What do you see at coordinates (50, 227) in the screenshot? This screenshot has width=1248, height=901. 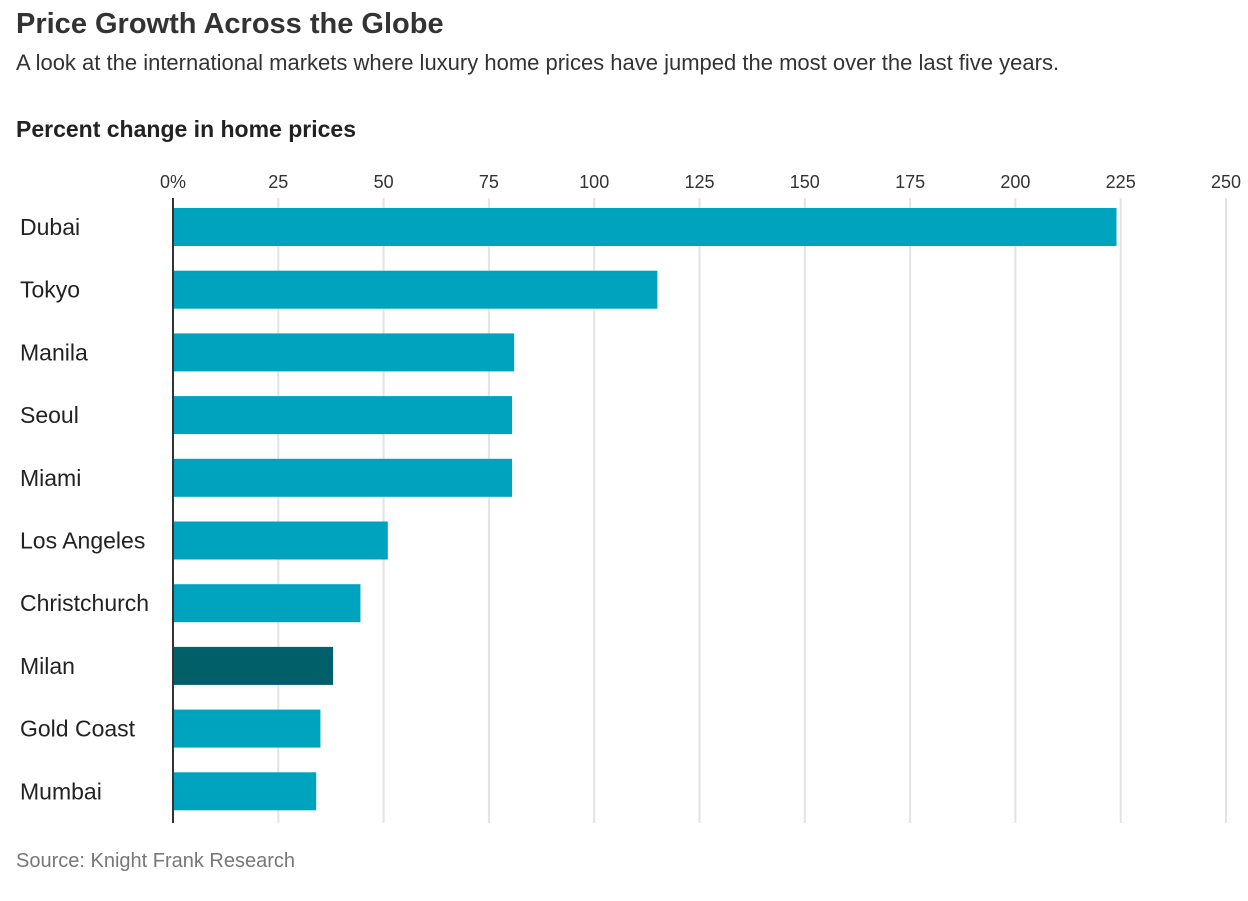 I see `category-label: Dubai` at bounding box center [50, 227].